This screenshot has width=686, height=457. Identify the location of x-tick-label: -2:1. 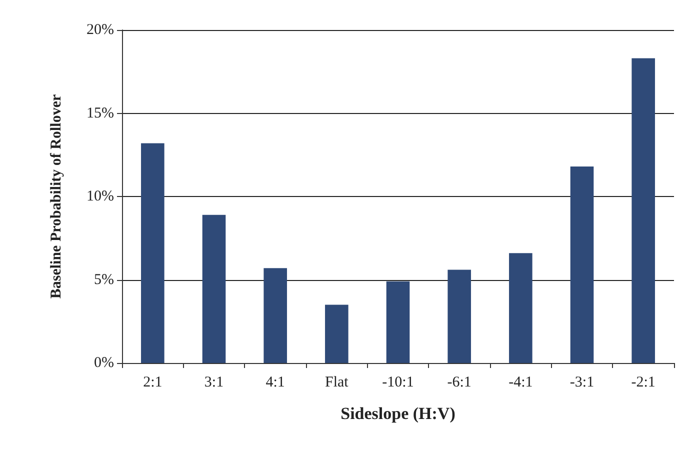
(643, 382).